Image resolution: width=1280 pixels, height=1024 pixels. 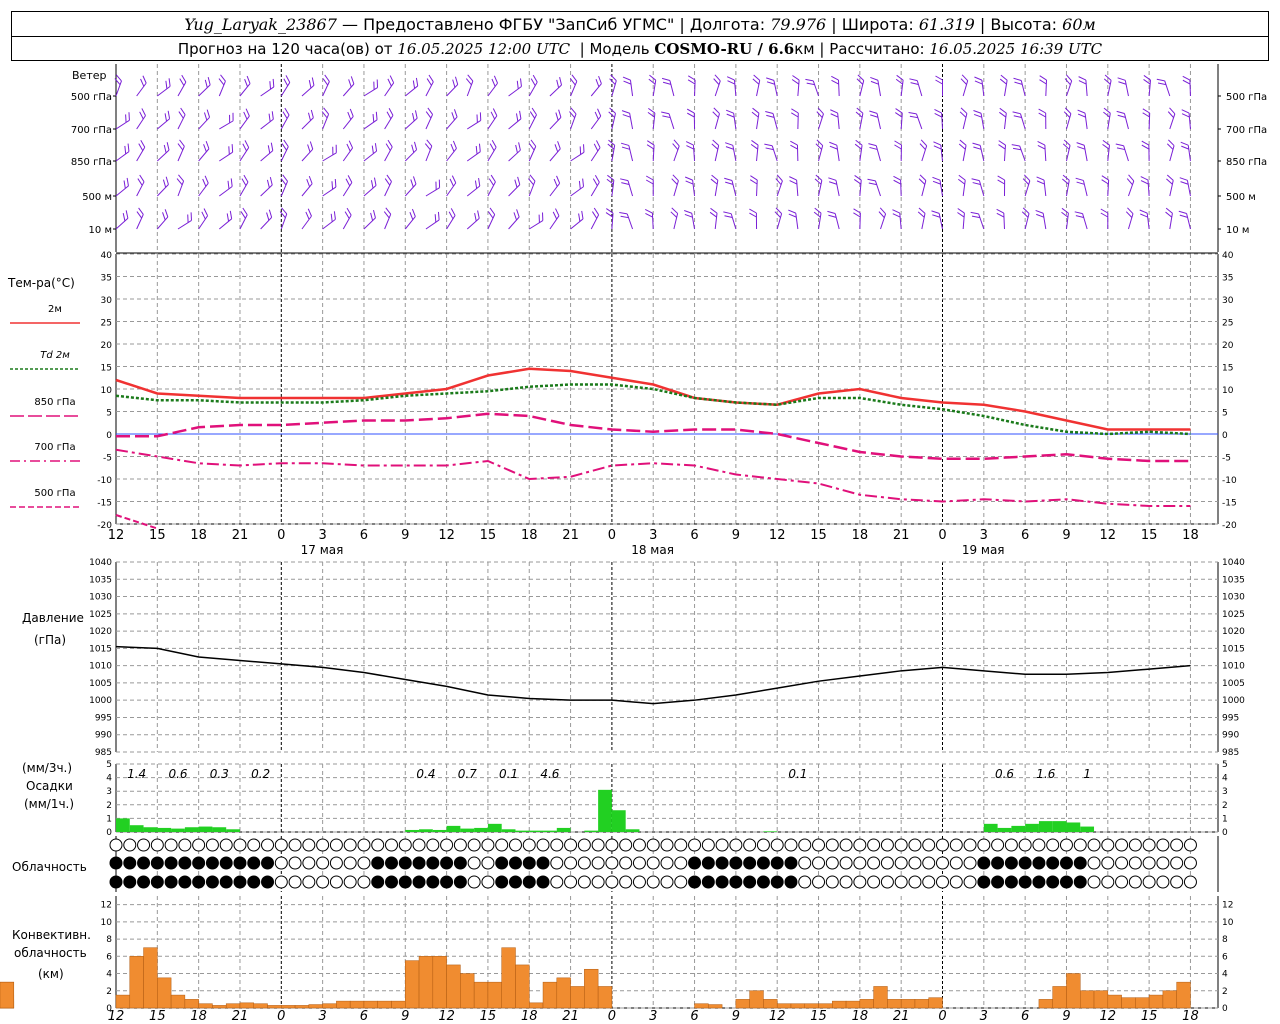 What do you see at coordinates (570, 535) in the screenshot?
I see `time-tick-label: 21` at bounding box center [570, 535].